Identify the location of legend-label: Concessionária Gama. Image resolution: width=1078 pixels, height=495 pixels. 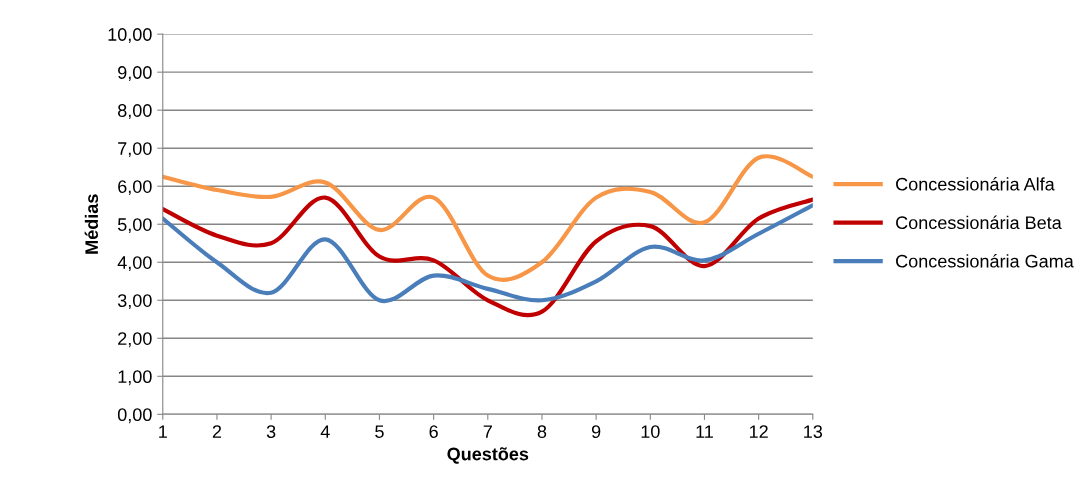
(985, 261).